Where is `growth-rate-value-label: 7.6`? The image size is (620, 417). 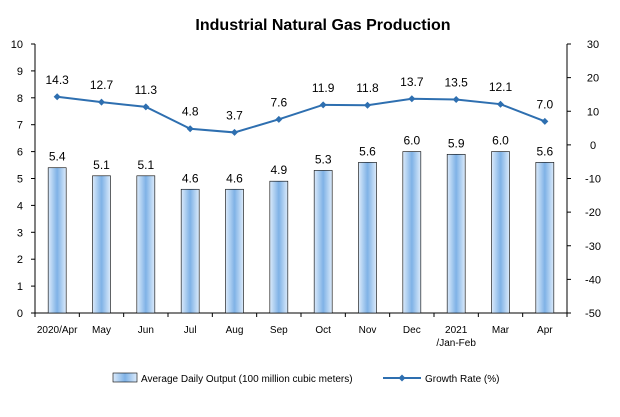 growth-rate-value-label: 7.6 is located at coordinates (278, 102).